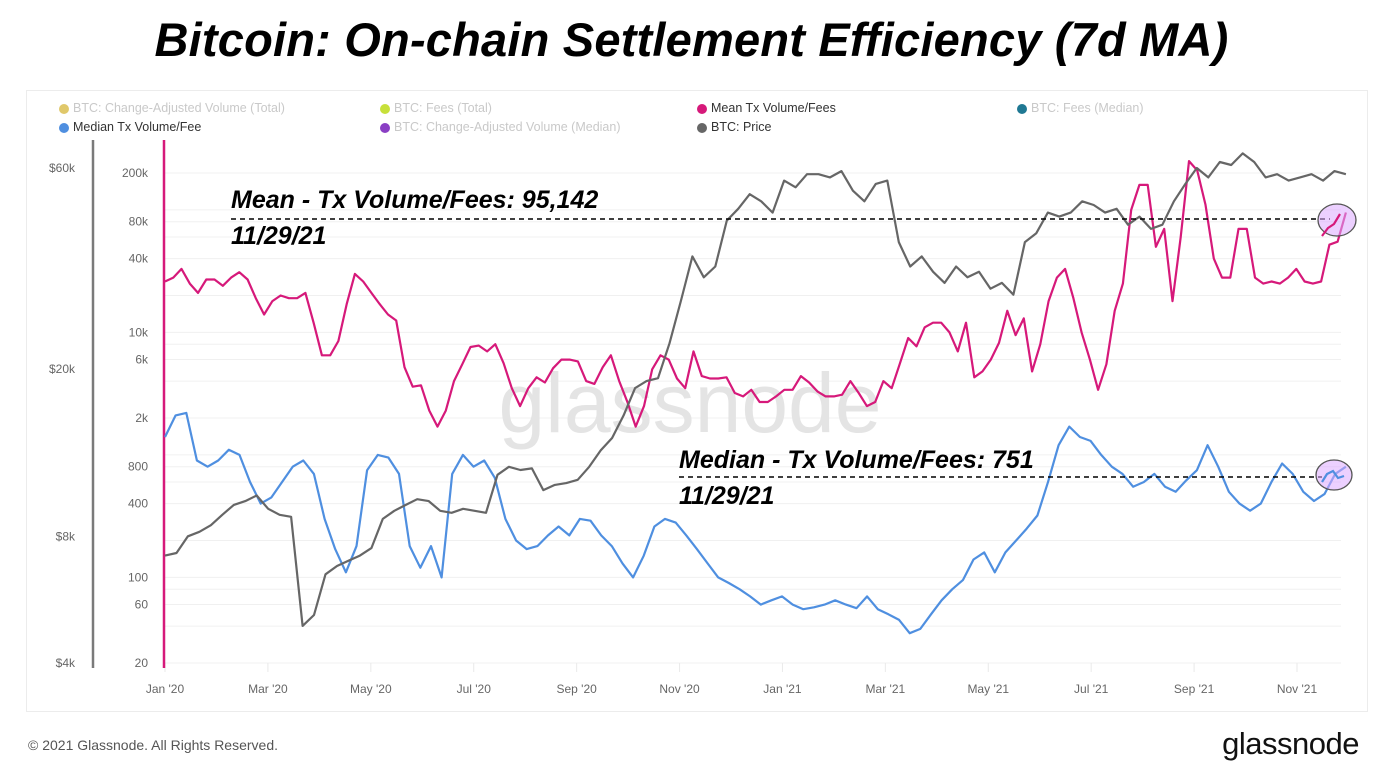 This screenshot has height=772, width=1383. Describe the element at coordinates (165, 689) in the screenshot. I see `x-axis-tick-label: Jan '20` at that location.